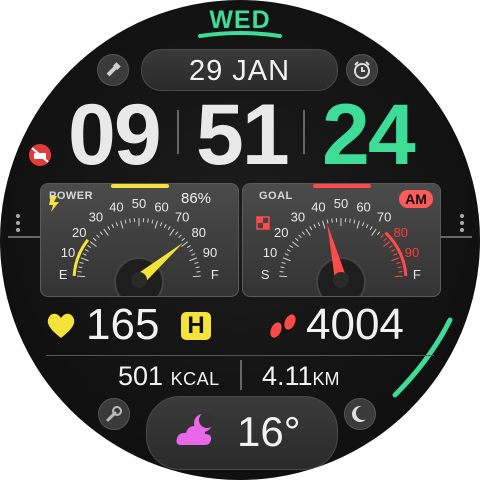 The height and width of the screenshot is (480, 480). I want to click on minutes: 51, so click(243, 135).